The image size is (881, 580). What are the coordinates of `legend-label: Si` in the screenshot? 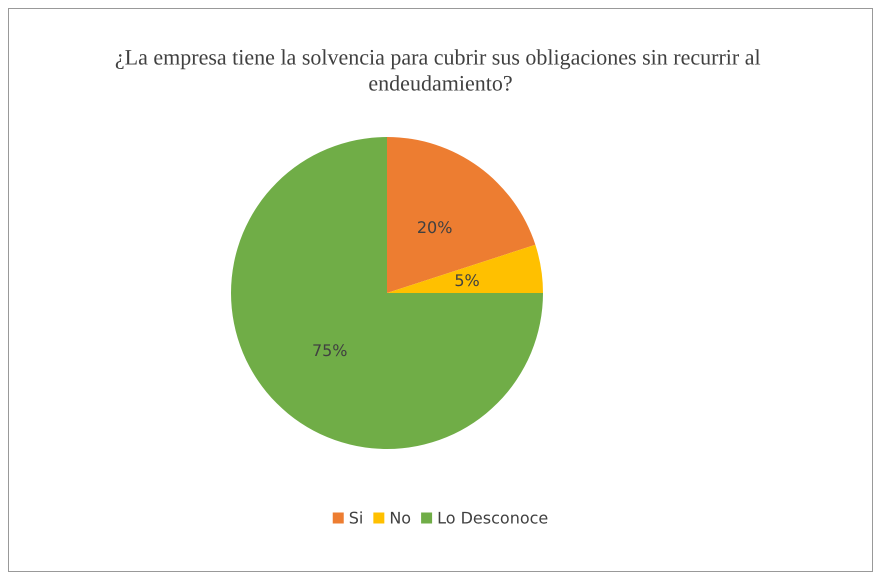 It's located at (356, 518).